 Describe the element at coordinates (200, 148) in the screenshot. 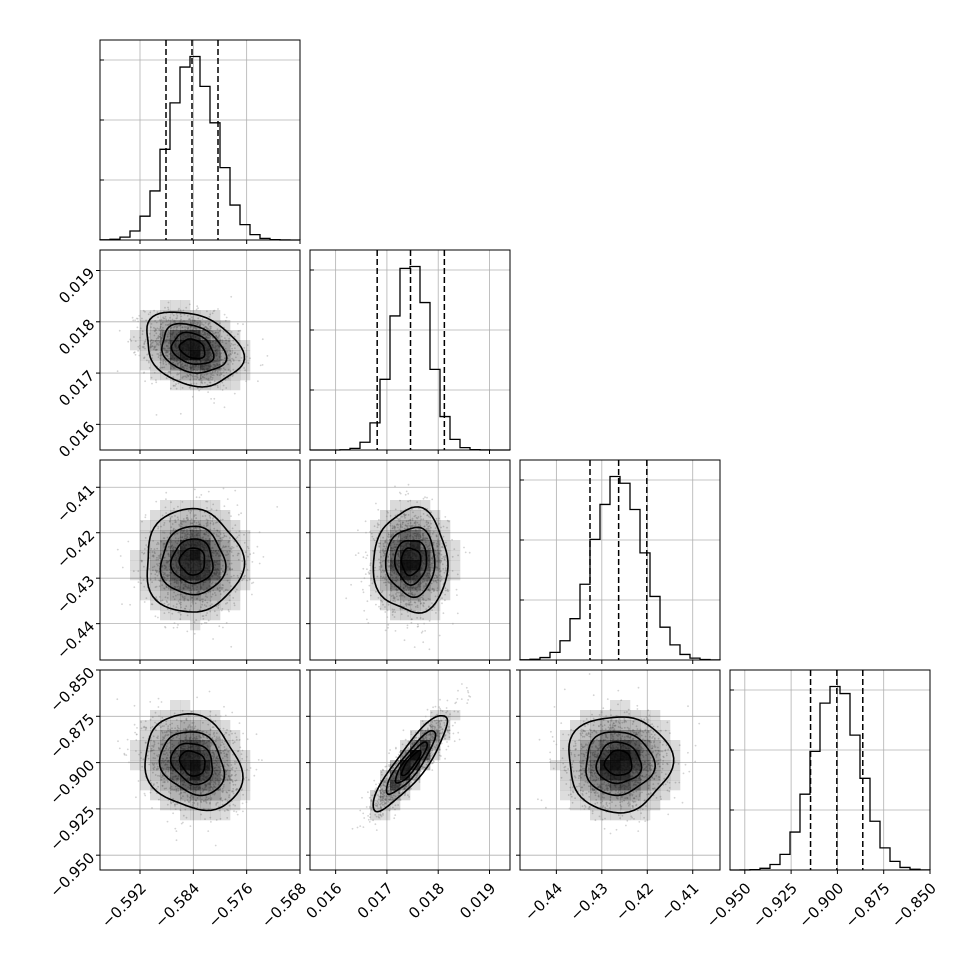

I see `histogram-step-line` at that location.